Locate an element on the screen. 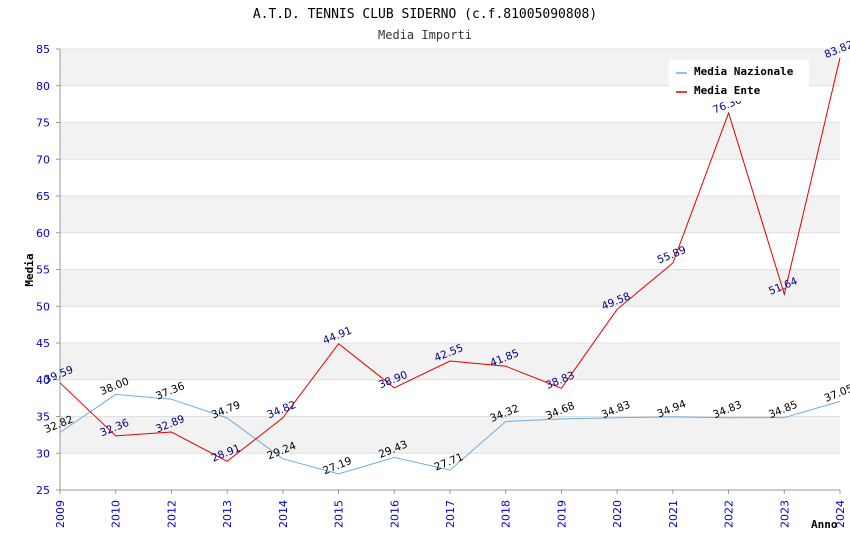 This screenshot has width=850, height=550. legend-label-nazionale: Media Nazionale is located at coordinates (744, 71).